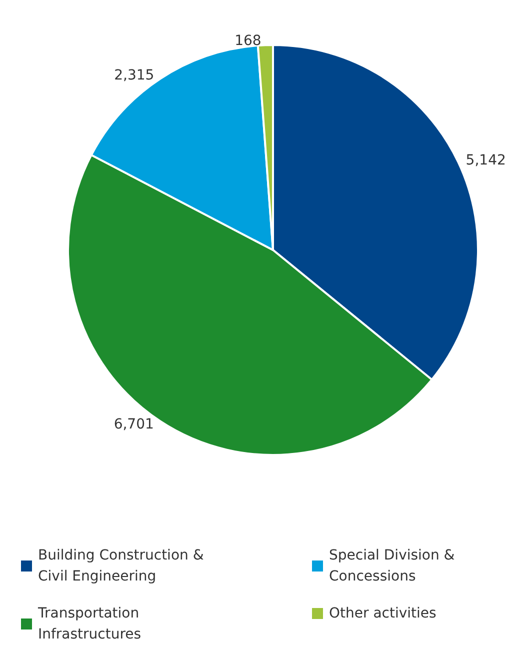  What do you see at coordinates (134, 424) in the screenshot?
I see `data-label: 6,701` at bounding box center [134, 424].